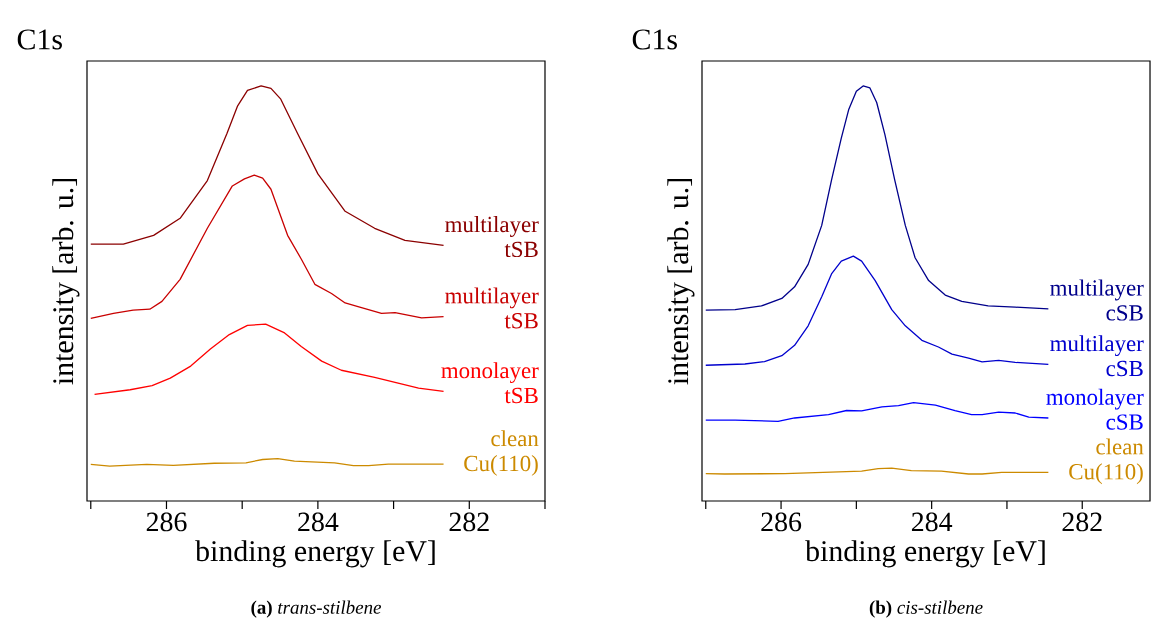 The height and width of the screenshot is (642, 1155). I want to click on series-label: monolayer cSB, so click(1095, 409).